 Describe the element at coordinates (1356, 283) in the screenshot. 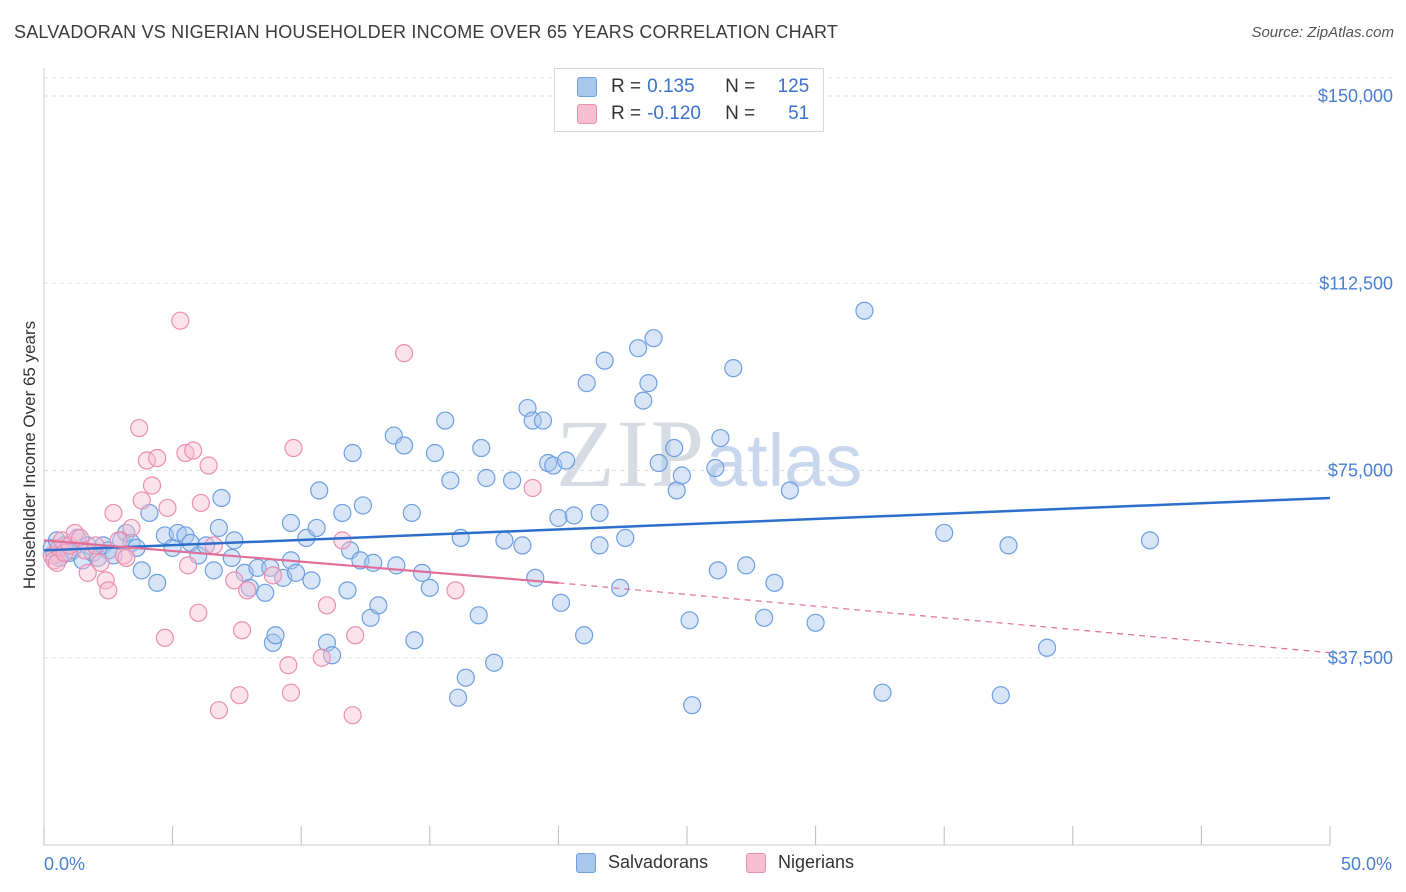

I see `y-tick-label: $112,500` at that location.